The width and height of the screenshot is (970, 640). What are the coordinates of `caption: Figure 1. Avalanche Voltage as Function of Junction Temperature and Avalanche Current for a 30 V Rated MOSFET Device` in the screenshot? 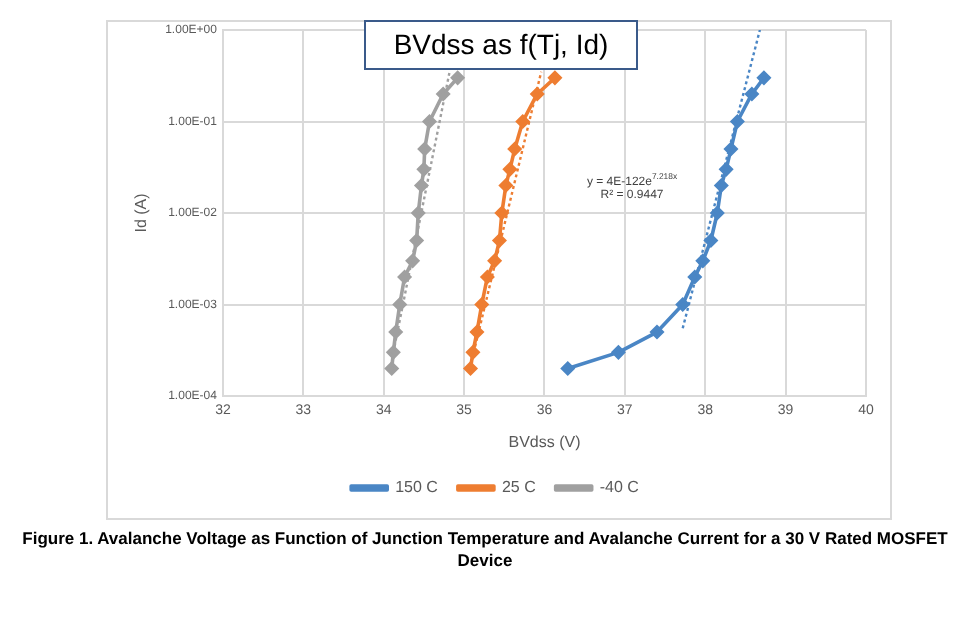 It's located at (485, 550).